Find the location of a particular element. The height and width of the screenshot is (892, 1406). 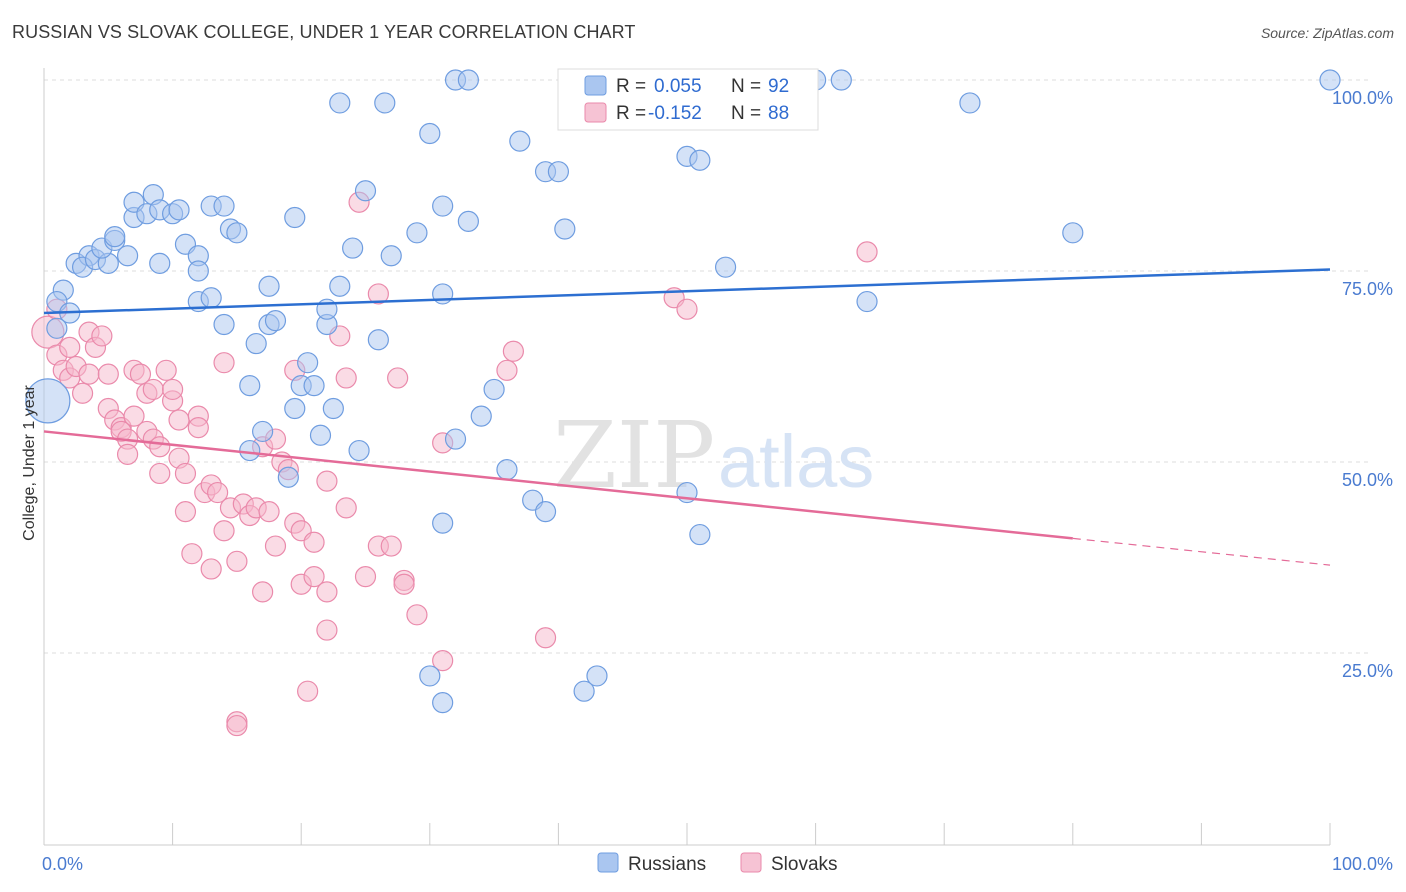

bottom-legend-swatch-slovaks is located at coordinates (751, 862).